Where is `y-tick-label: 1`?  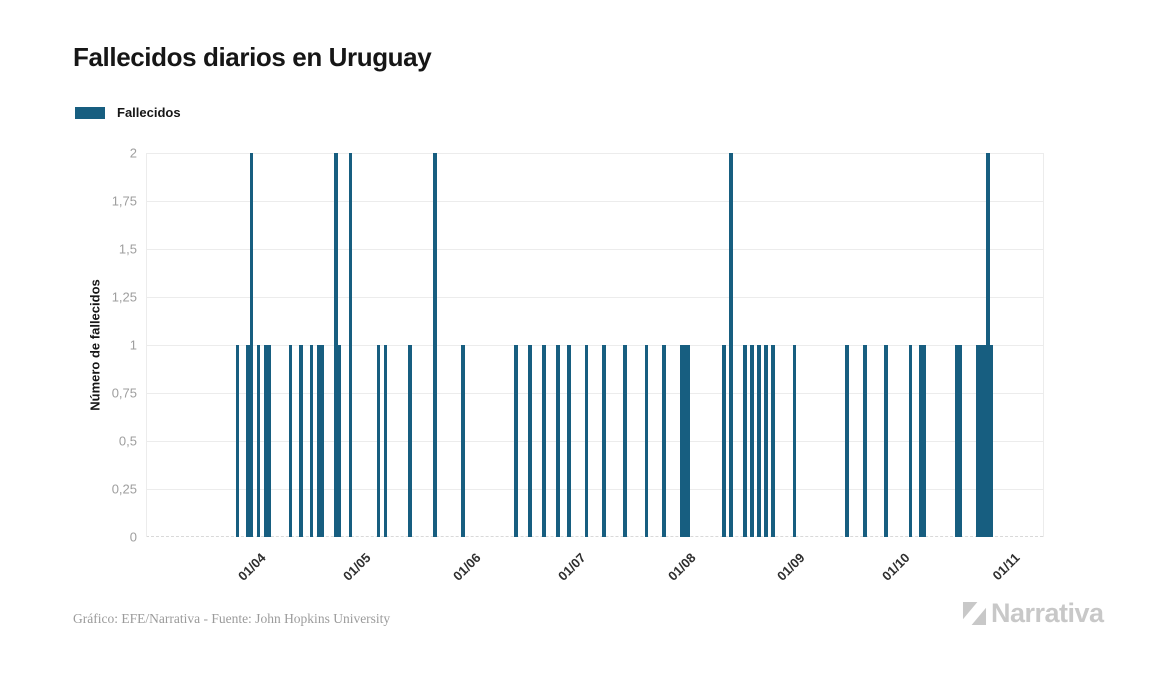
y-tick-label: 1 is located at coordinates (133, 345).